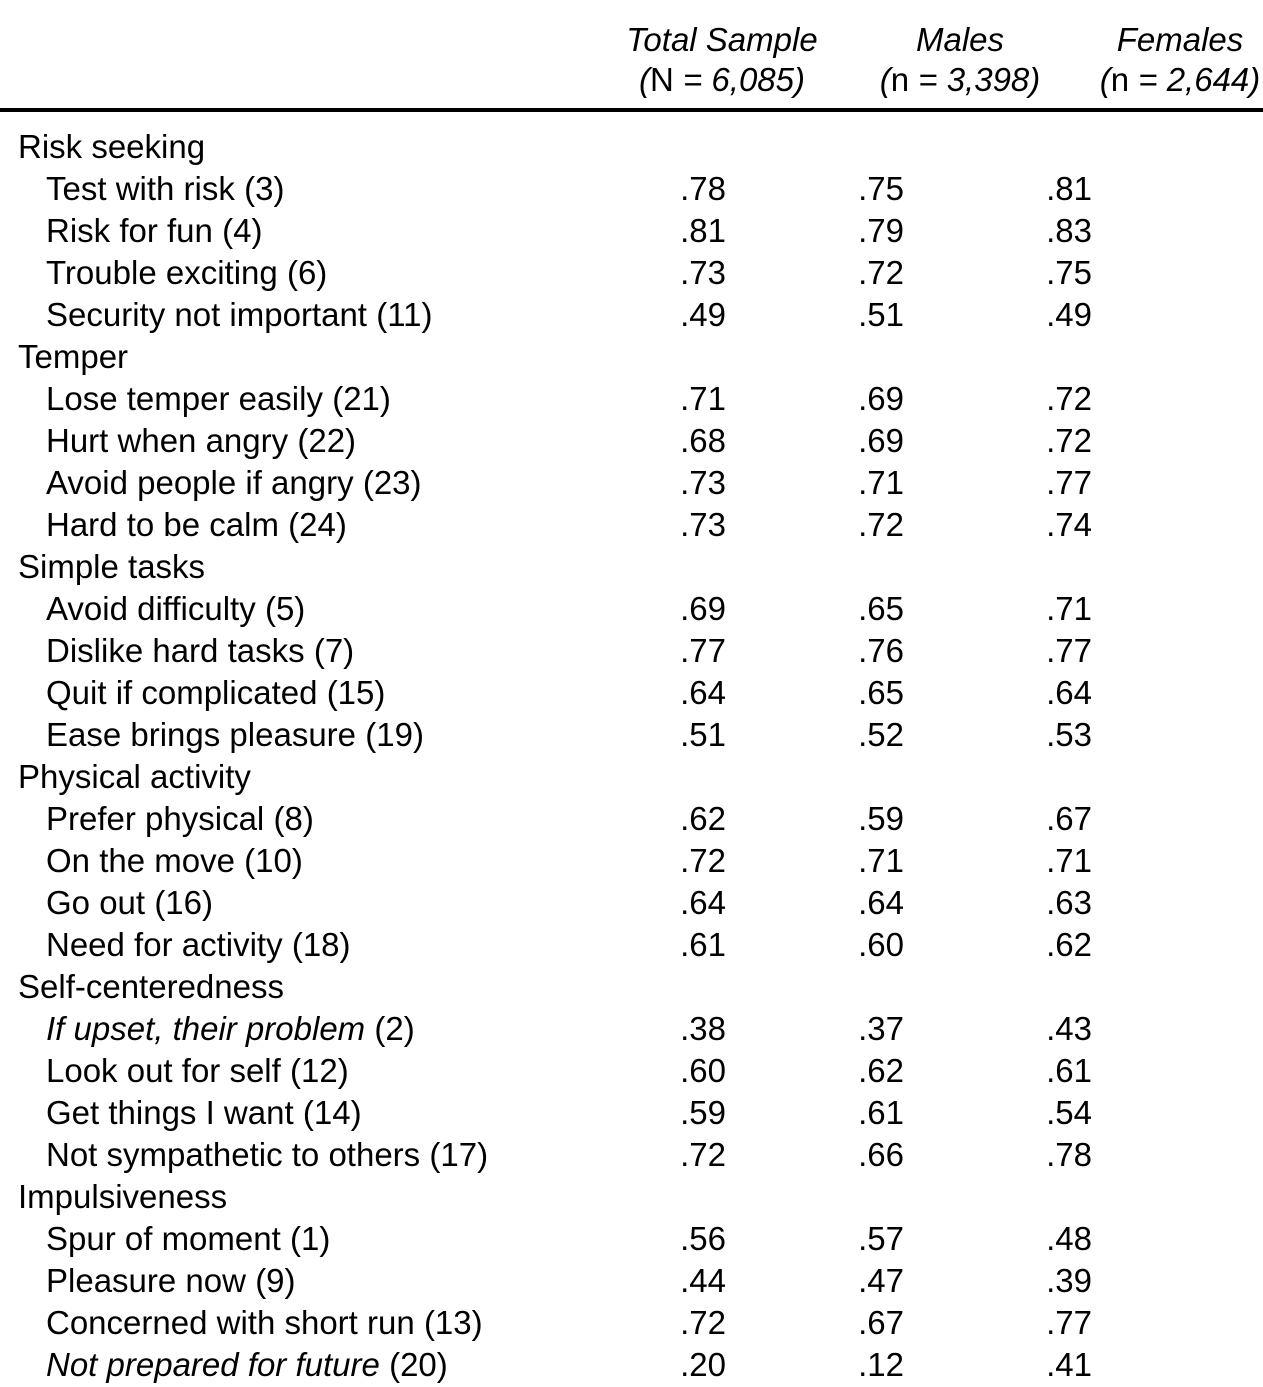 This screenshot has height=1387, width=1263. I want to click on item-label: Look out for self (12), so click(299, 1071).